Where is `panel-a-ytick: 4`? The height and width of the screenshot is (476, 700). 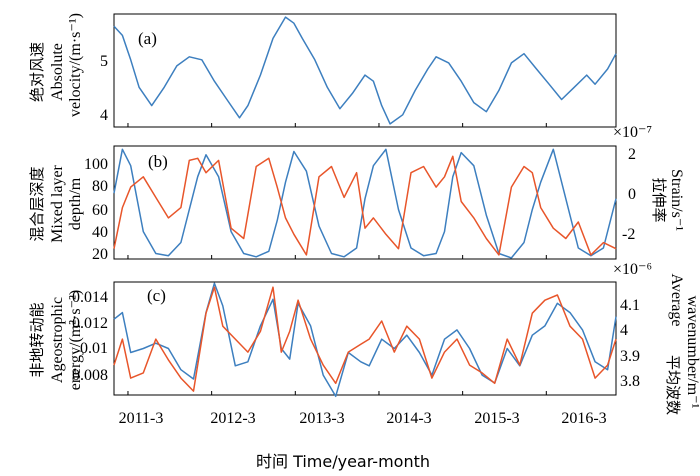
panel-a-ytick: 4 is located at coordinates (104, 115).